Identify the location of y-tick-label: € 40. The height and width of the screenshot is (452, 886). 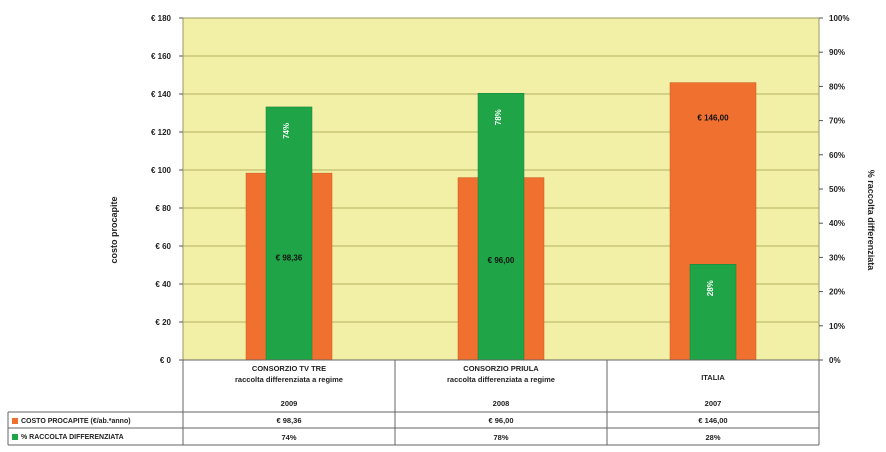
(163, 284).